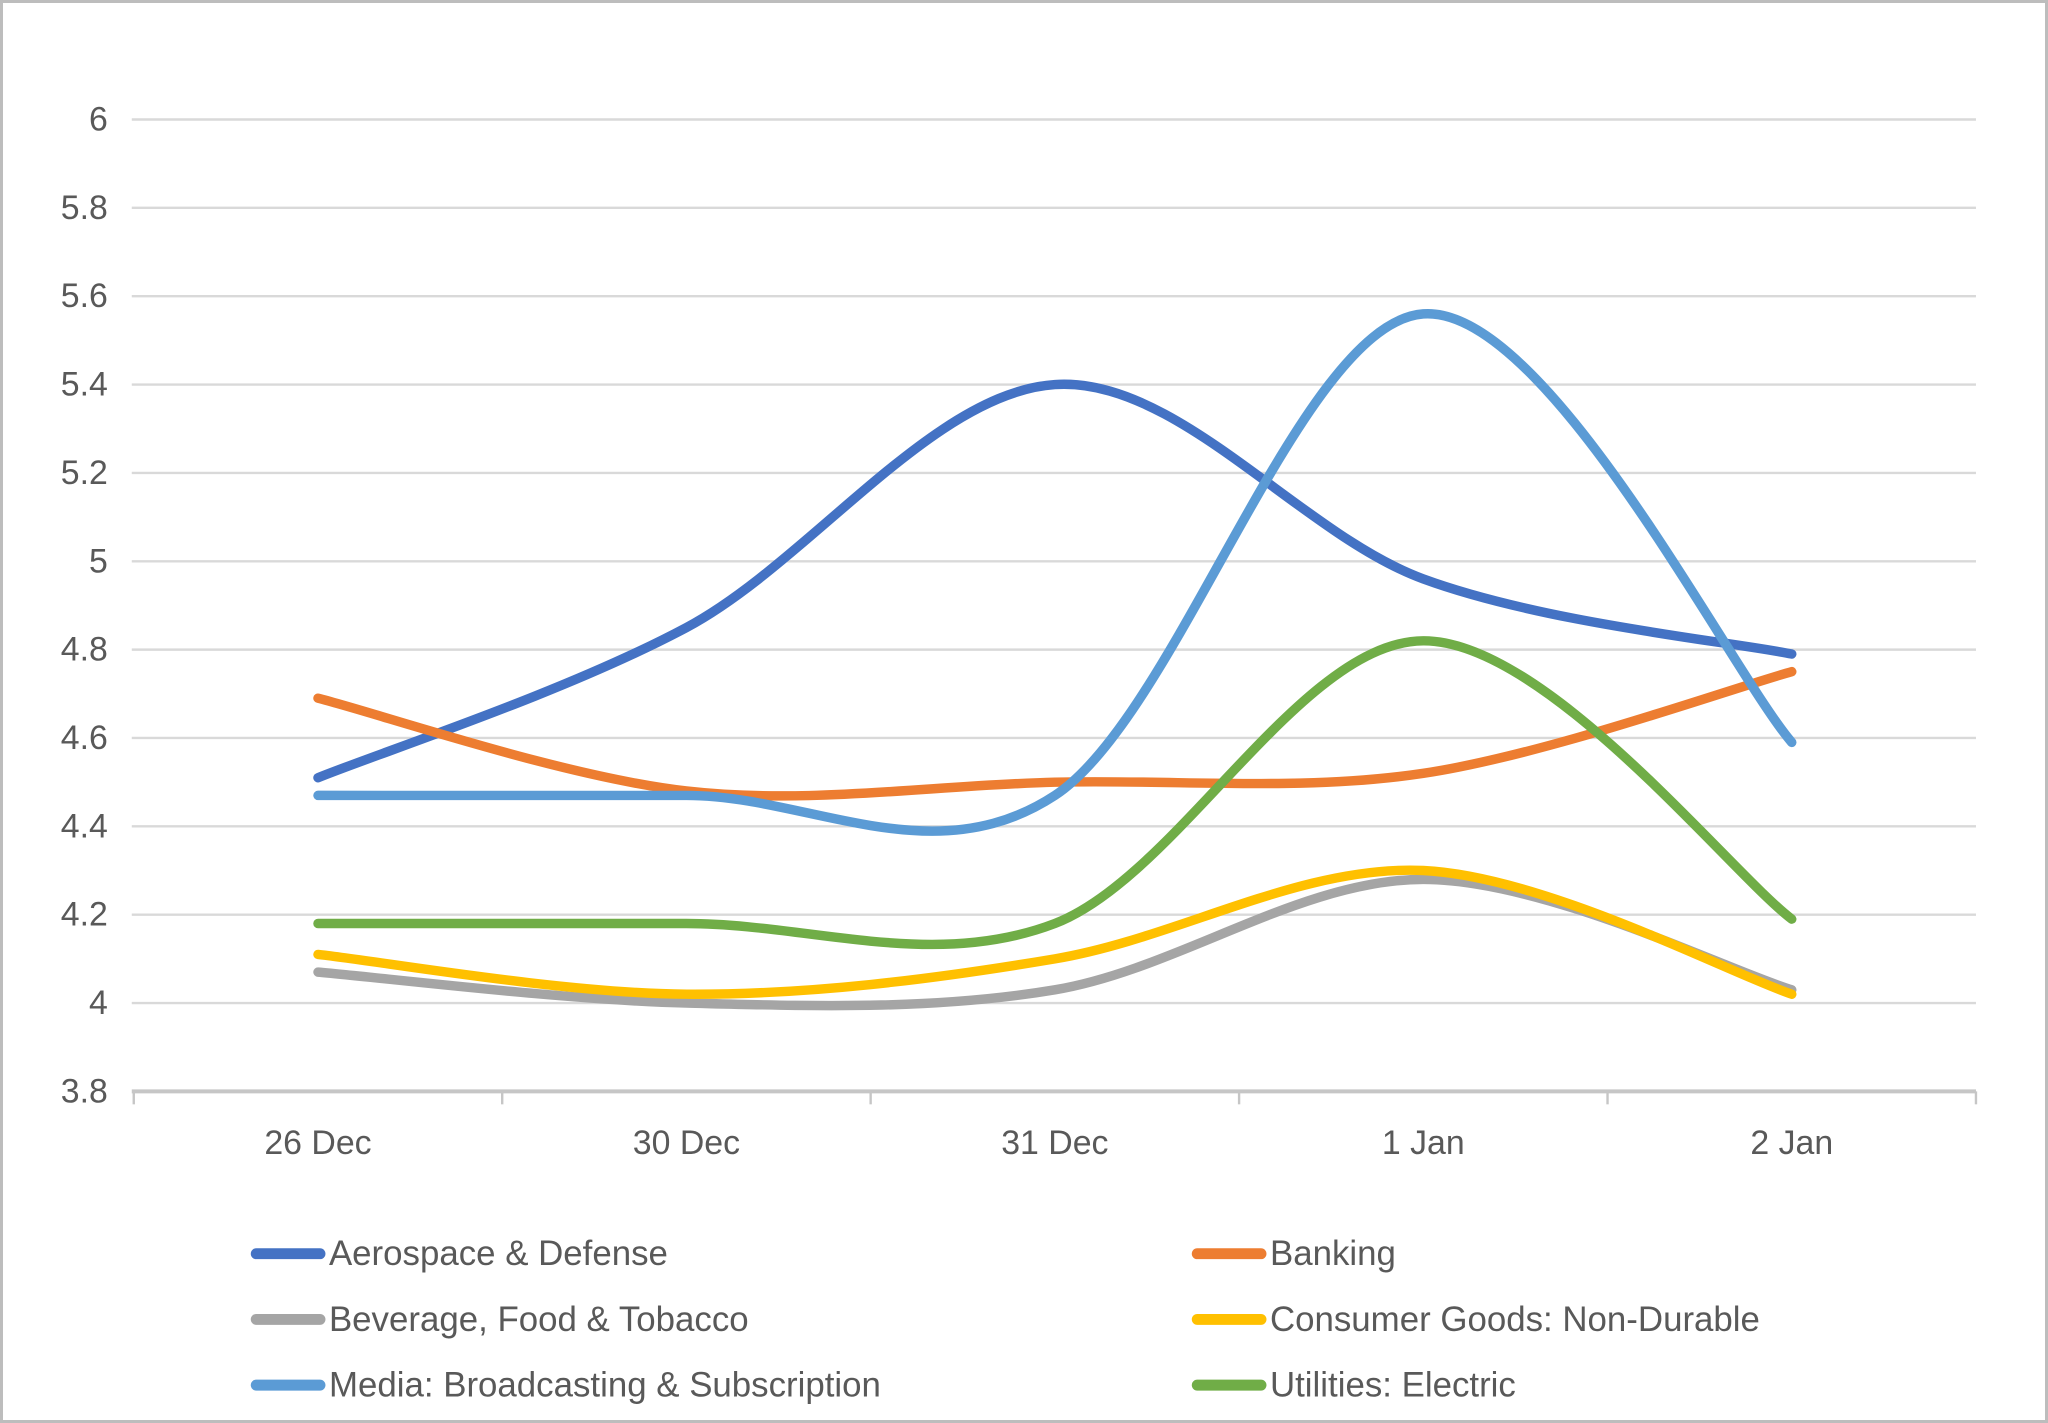  What do you see at coordinates (1054, 1143) in the screenshot?
I see `x-axis-label: 31 Dec` at bounding box center [1054, 1143].